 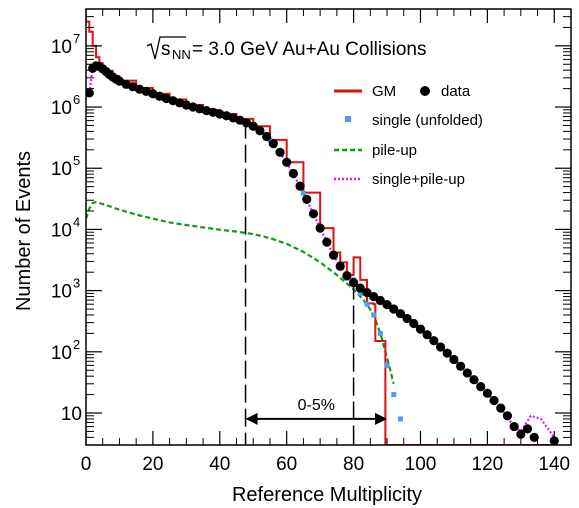 I want to click on y-tick-label: 10 3, so click(x=65, y=289).